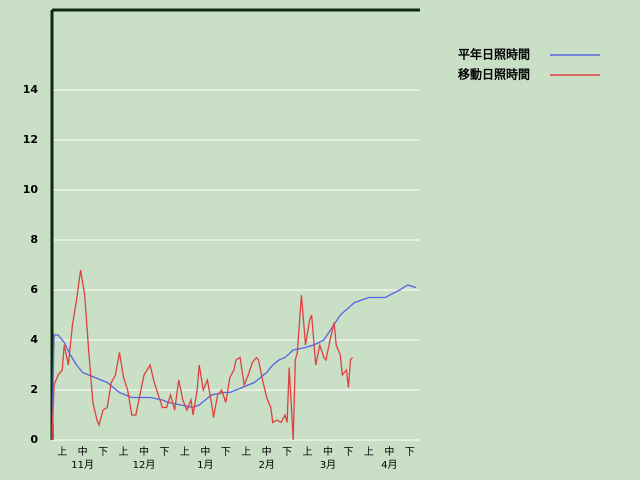 This screenshot has width=640, height=480. I want to click on month-label: 4月, so click(389, 465).